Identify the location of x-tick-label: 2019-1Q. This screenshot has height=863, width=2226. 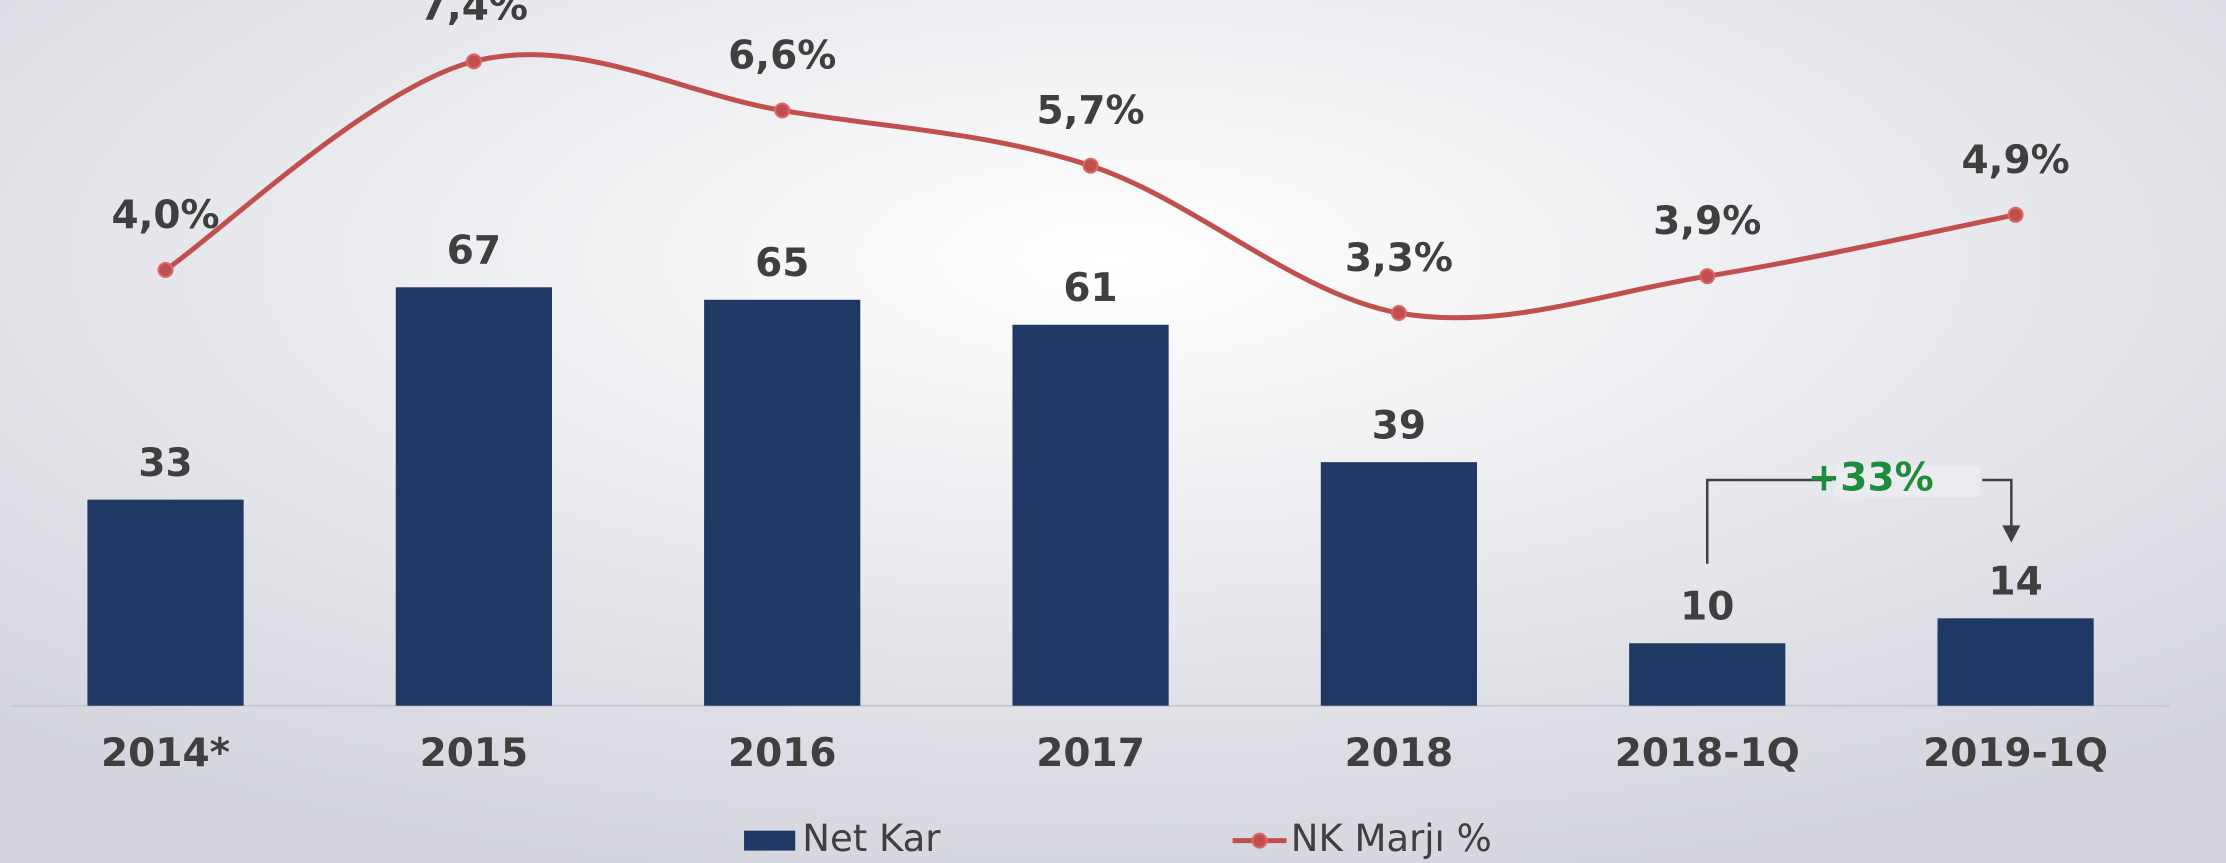
(2015, 753).